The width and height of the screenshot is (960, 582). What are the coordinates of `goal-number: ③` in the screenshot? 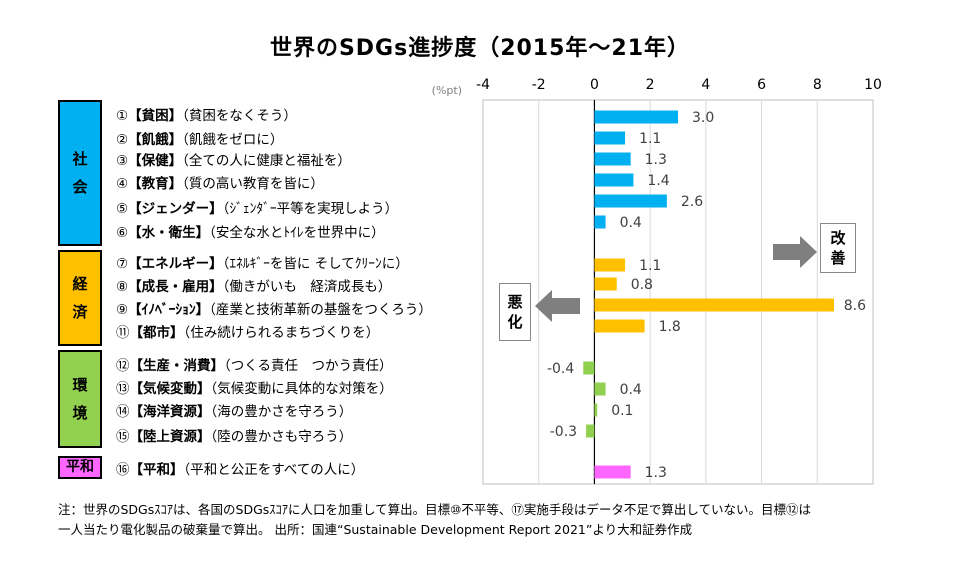 It's located at (122, 161).